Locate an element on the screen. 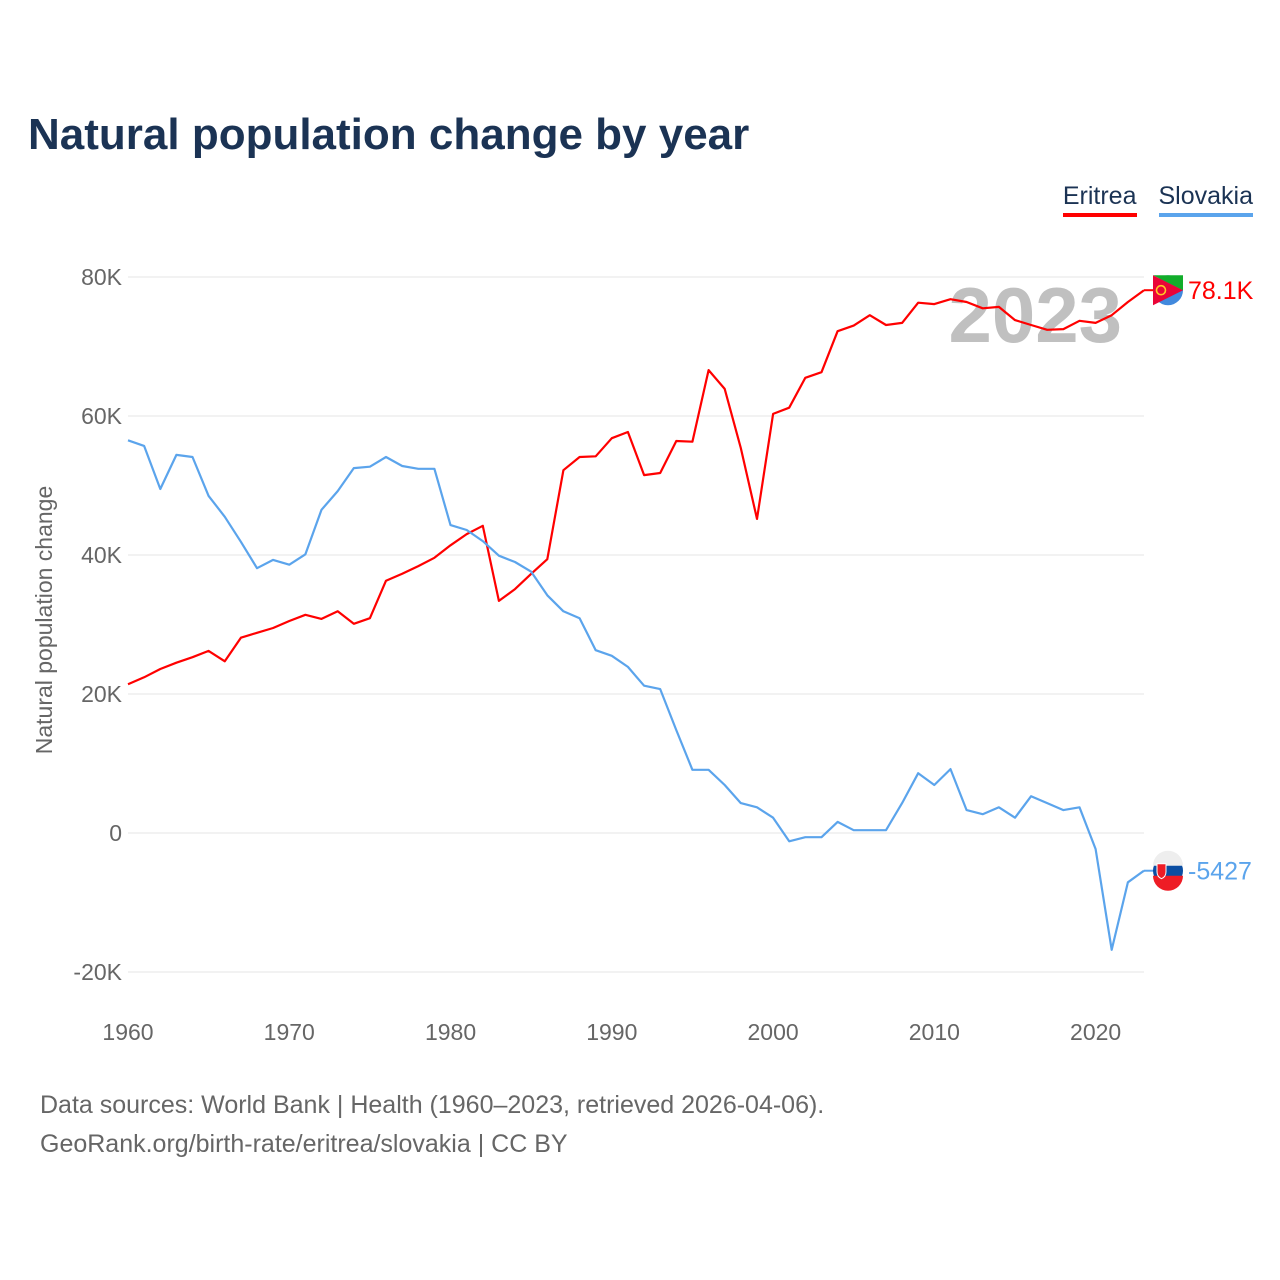  x-tick-label: 1990 is located at coordinates (611, 1032).